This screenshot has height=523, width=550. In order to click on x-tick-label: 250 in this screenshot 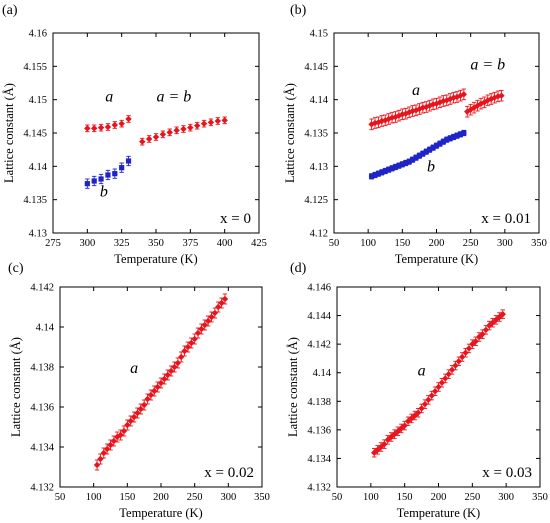, I will do `click(472, 497)`.